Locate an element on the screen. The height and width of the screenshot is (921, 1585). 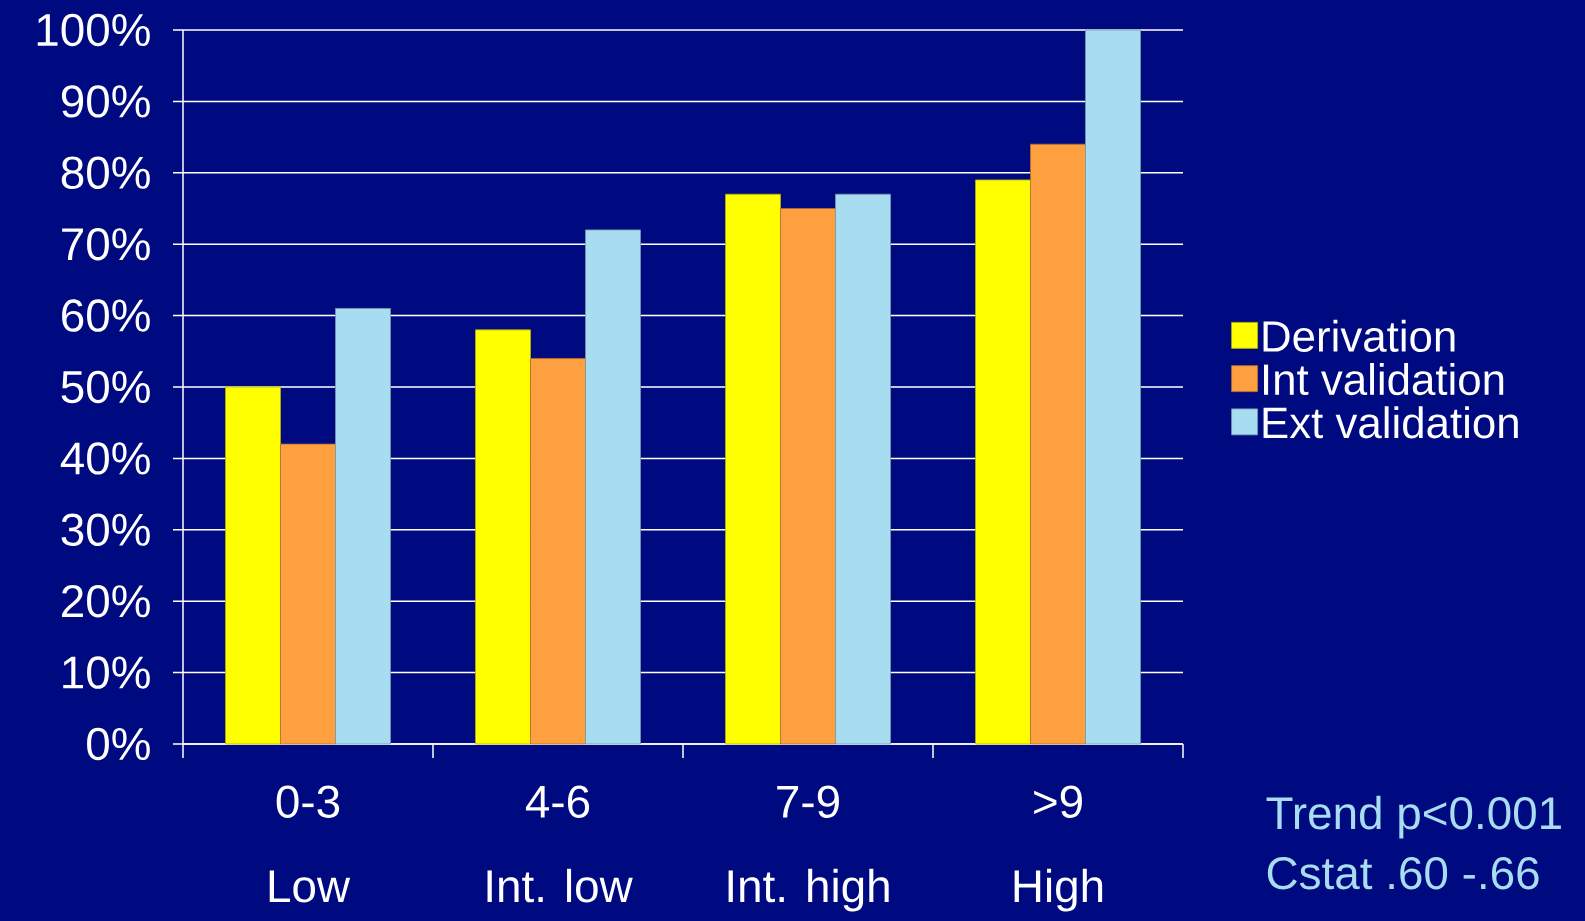
y-tick-label: 20% is located at coordinates (106, 601).